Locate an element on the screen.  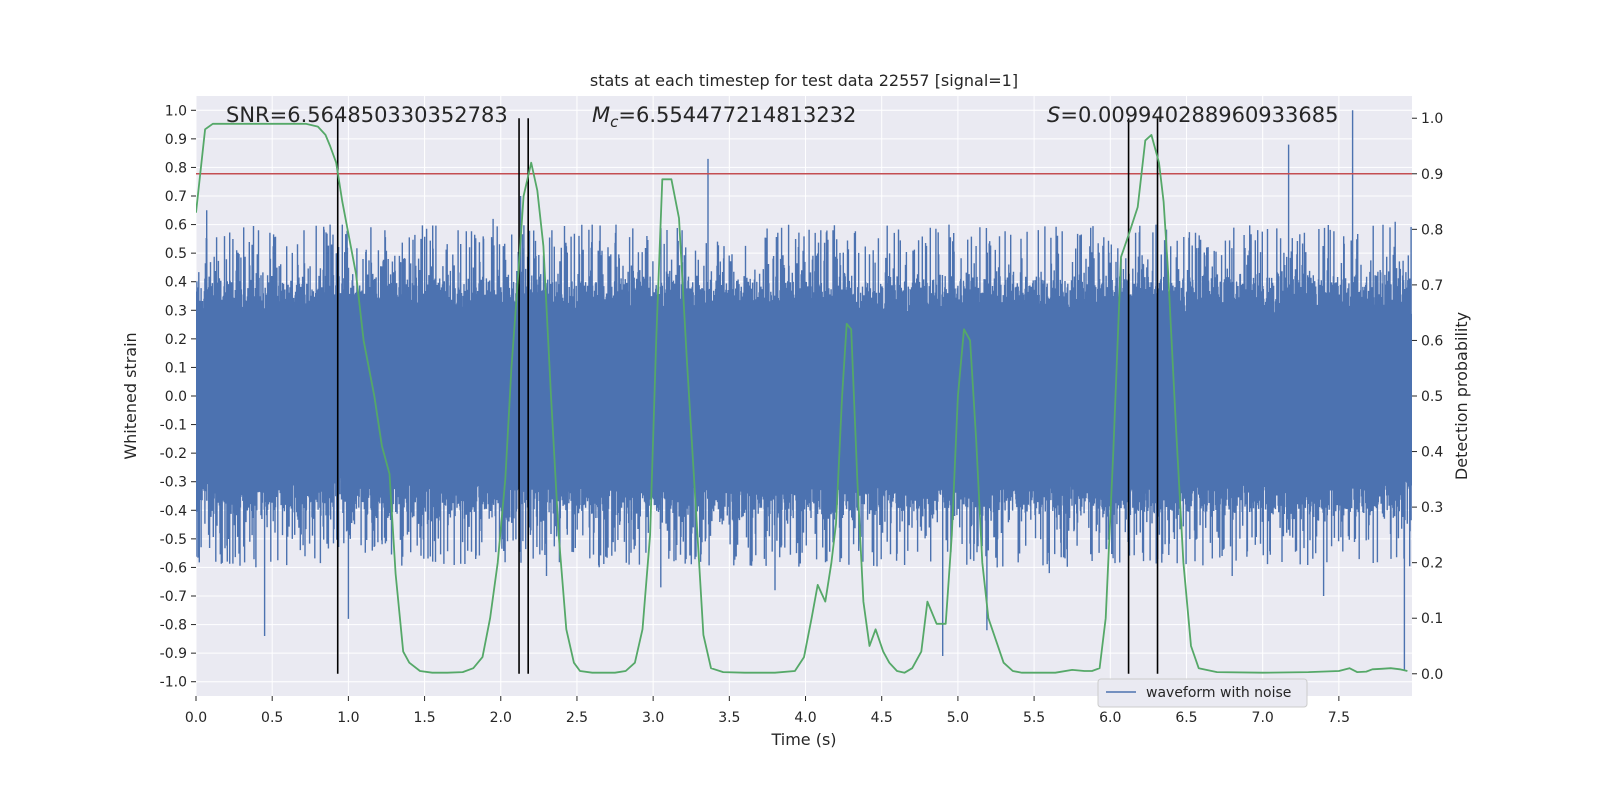
legend: waveform with noise is located at coordinates (1202, 693).